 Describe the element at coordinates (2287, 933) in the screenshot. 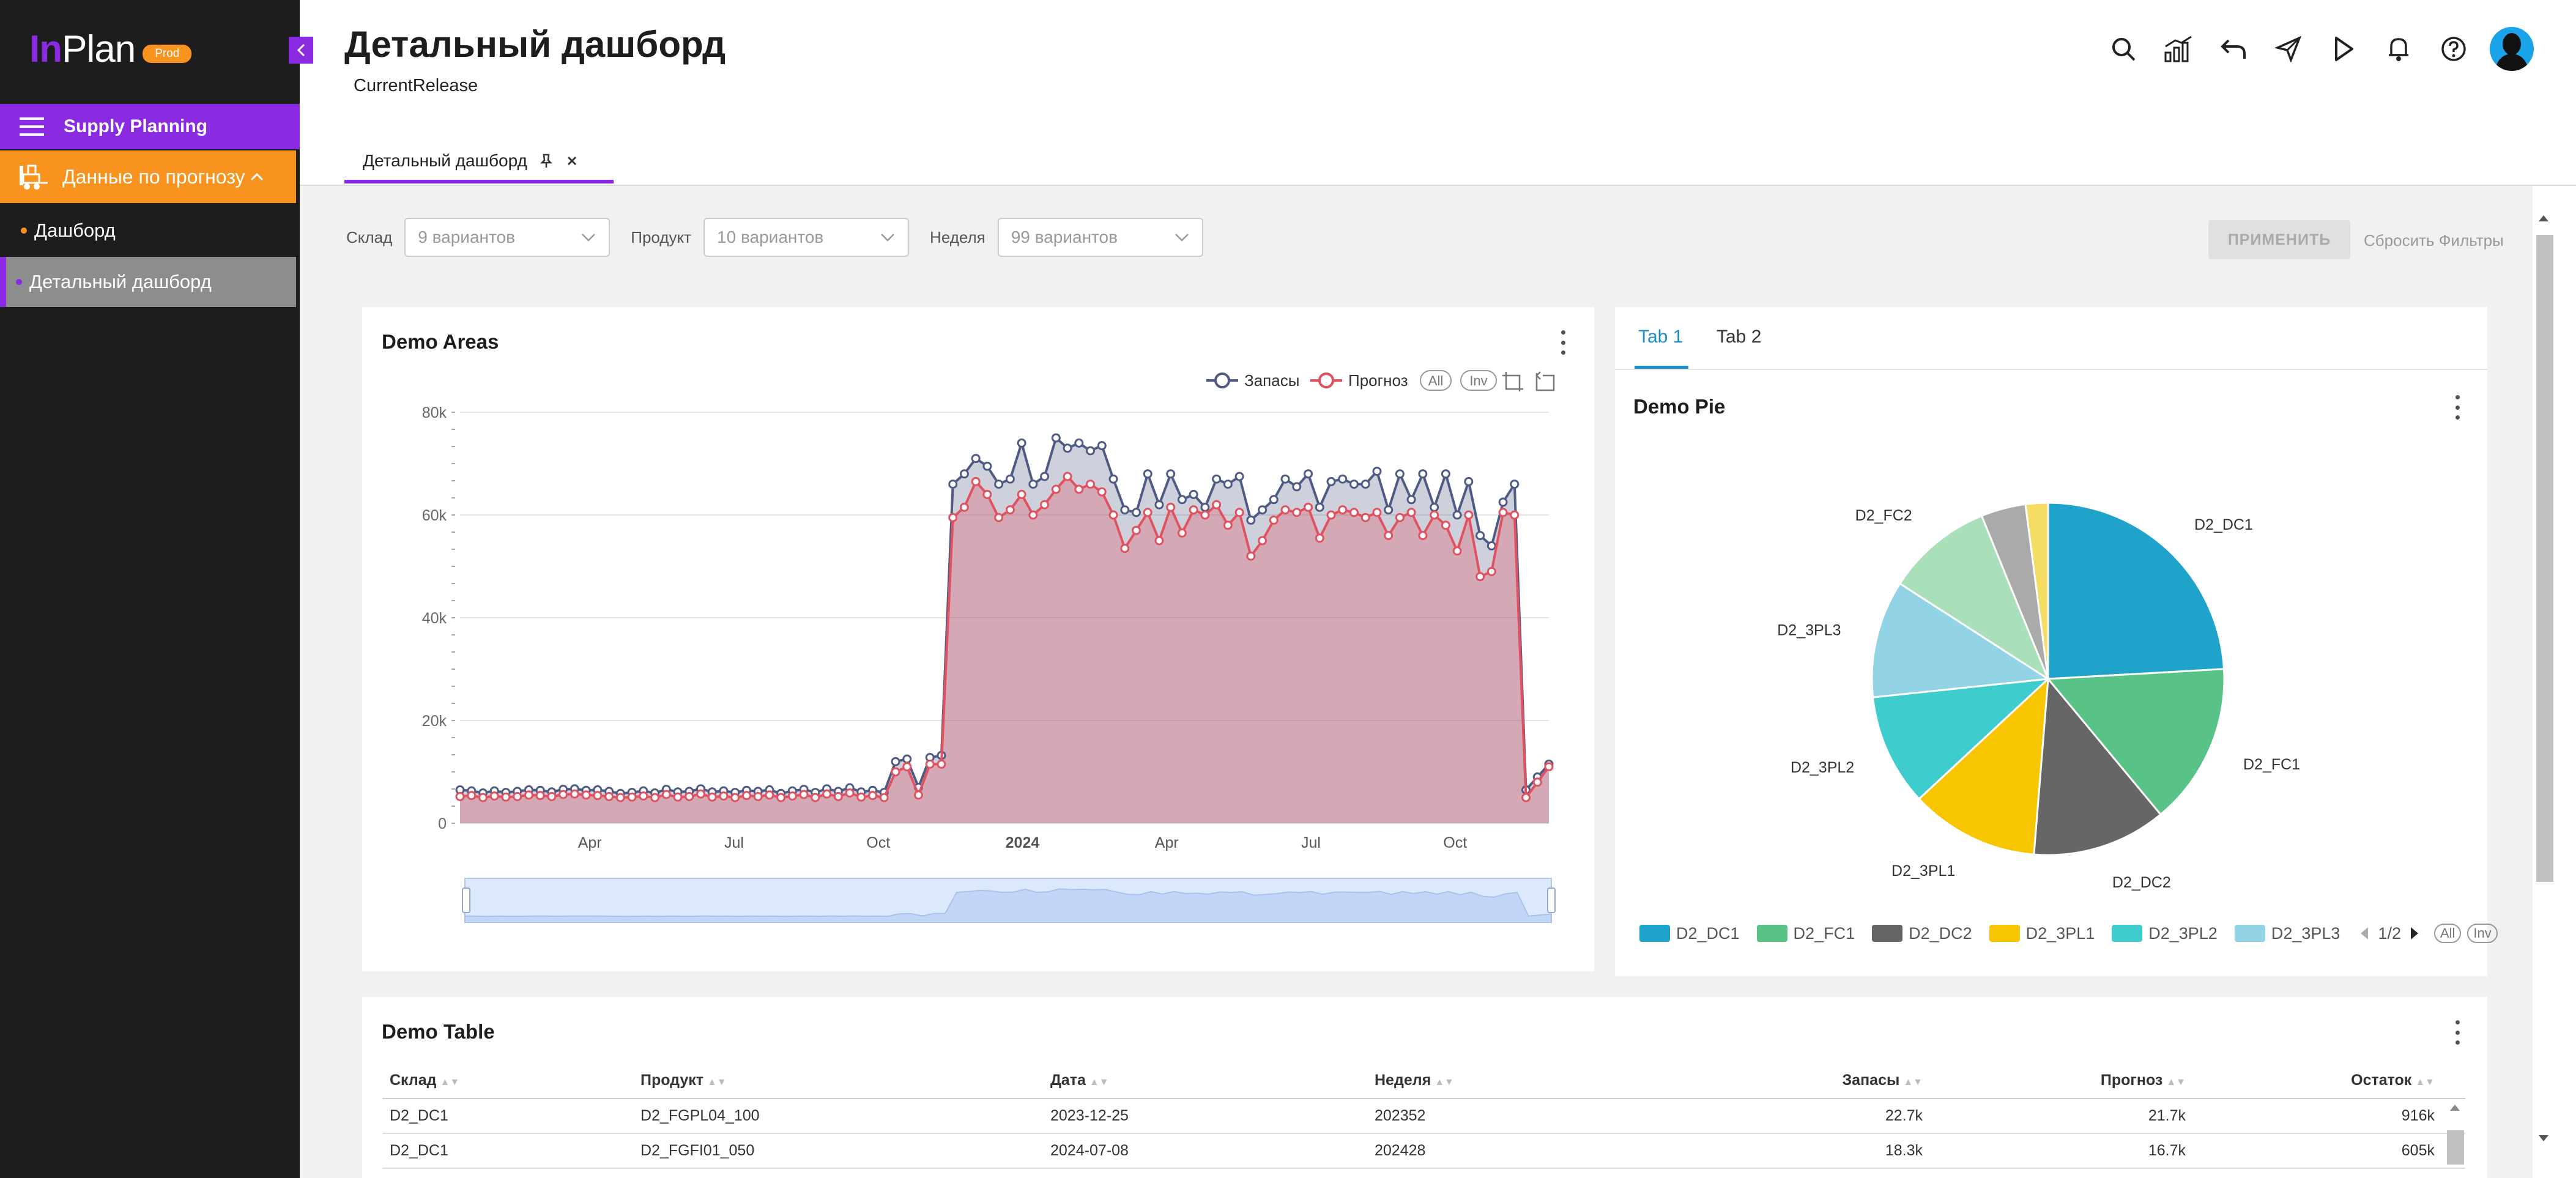

I see `legend-item-d2-3pl3: D2_3PL3` at that location.